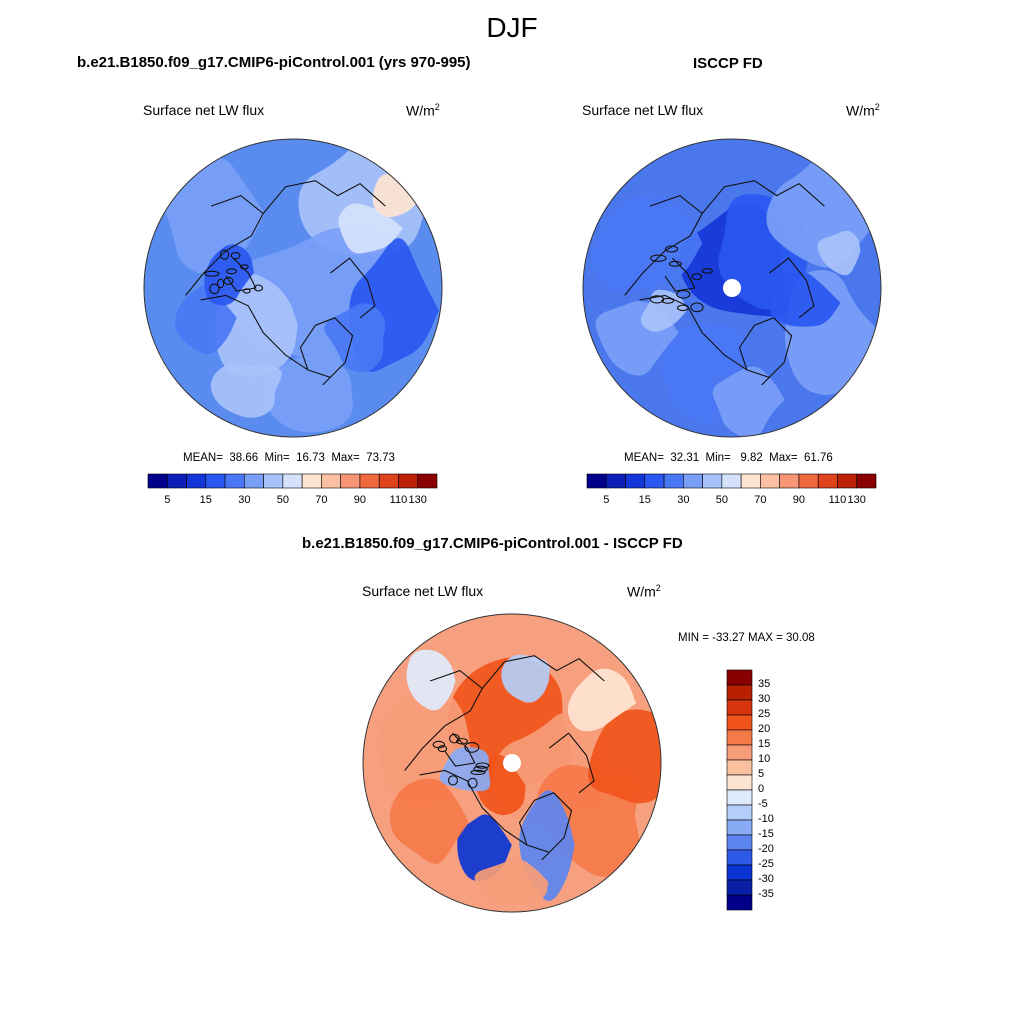  Describe the element at coordinates (728, 458) in the screenshot. I see `panel-obs-stats: MEAN= 32.31 Min= 9.82 Max= 61.76` at that location.